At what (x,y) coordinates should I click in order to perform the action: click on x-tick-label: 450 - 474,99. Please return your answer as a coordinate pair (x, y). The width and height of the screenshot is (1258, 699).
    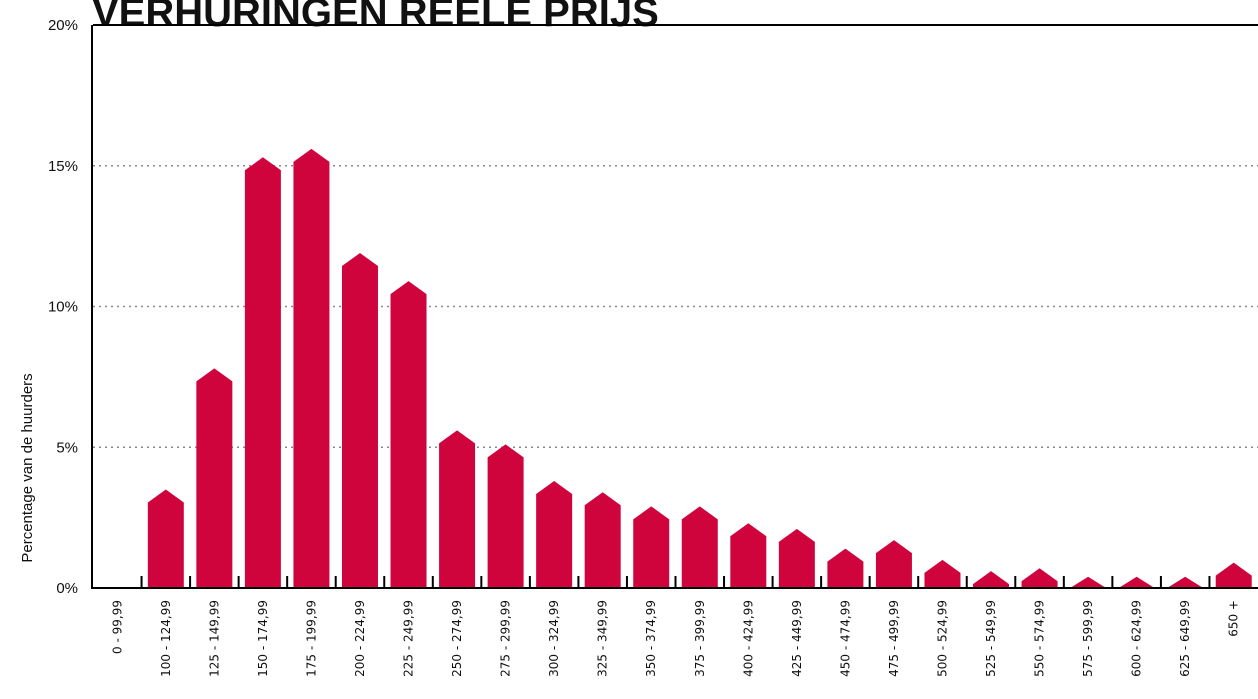
    Looking at the image, I should click on (845, 638).